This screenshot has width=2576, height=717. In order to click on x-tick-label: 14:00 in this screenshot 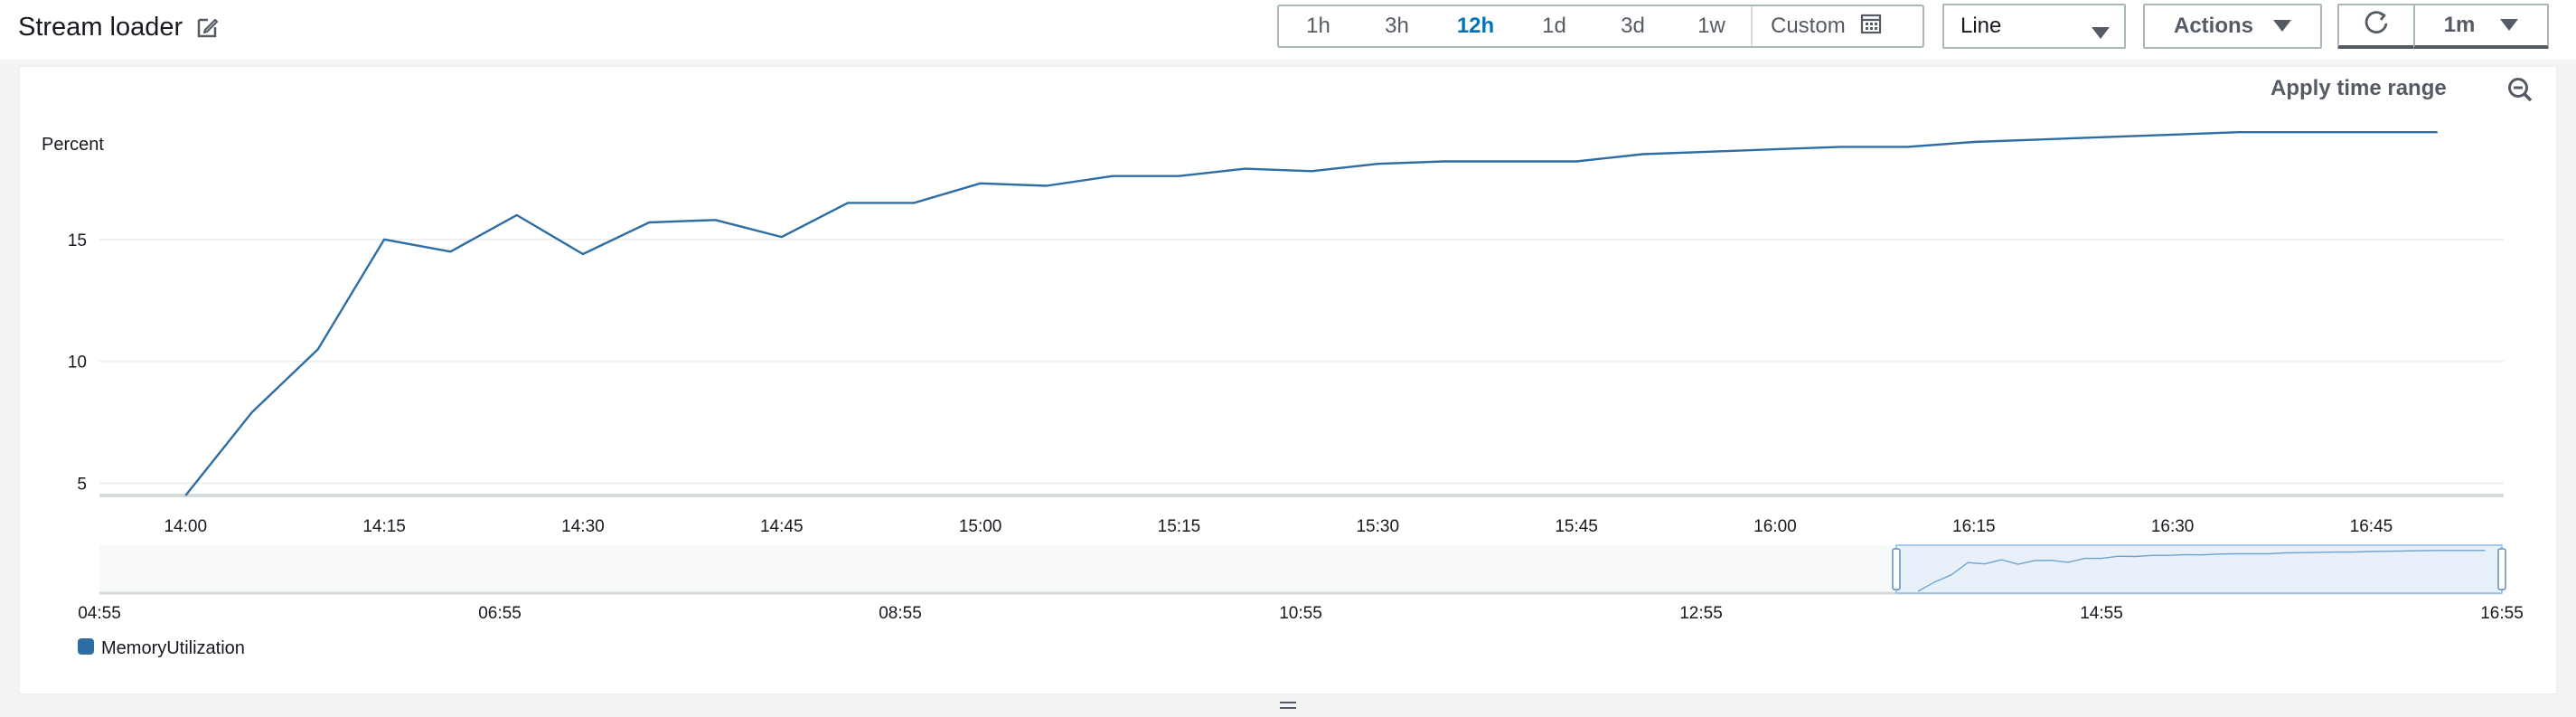, I will do `click(186, 526)`.